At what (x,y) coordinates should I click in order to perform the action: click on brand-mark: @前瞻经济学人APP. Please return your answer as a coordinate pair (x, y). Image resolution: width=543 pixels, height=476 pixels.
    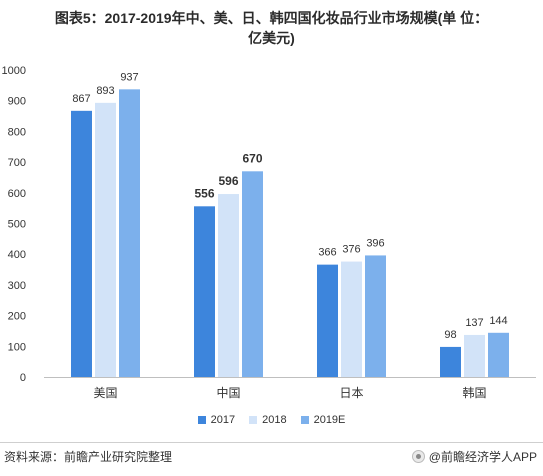
    Looking at the image, I should click on (474, 456).